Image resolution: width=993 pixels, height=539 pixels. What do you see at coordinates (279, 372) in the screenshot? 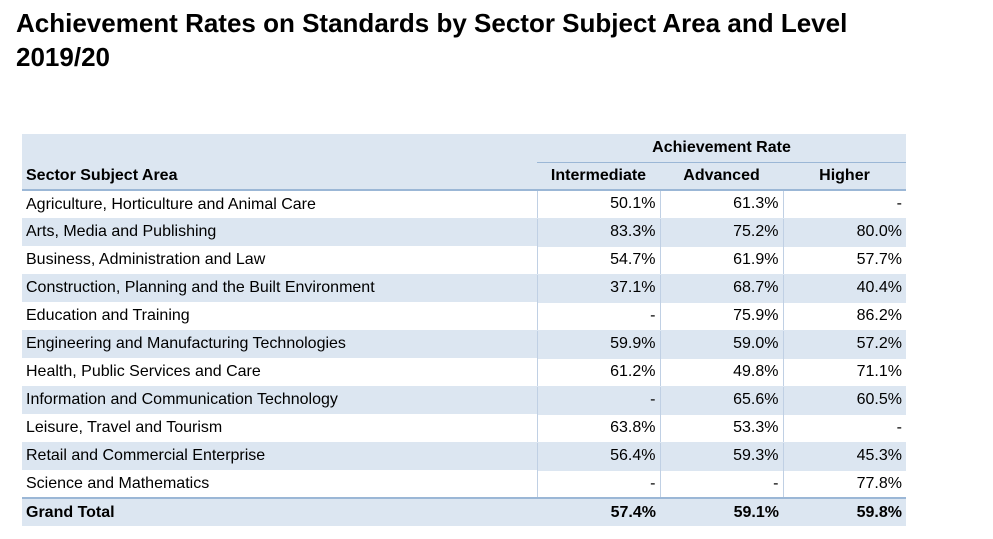
I see `cell-sector: Health, Public Services and Care` at bounding box center [279, 372].